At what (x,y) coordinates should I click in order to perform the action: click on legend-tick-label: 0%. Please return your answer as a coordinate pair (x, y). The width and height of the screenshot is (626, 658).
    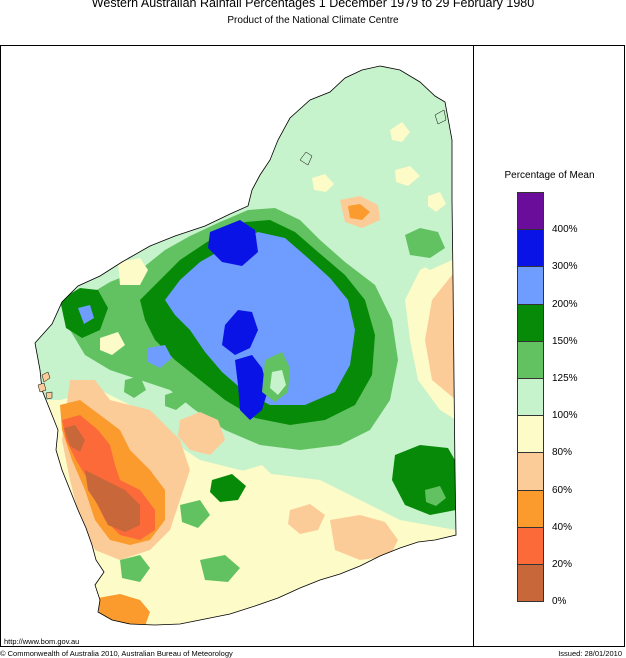
    Looking at the image, I should click on (559, 602).